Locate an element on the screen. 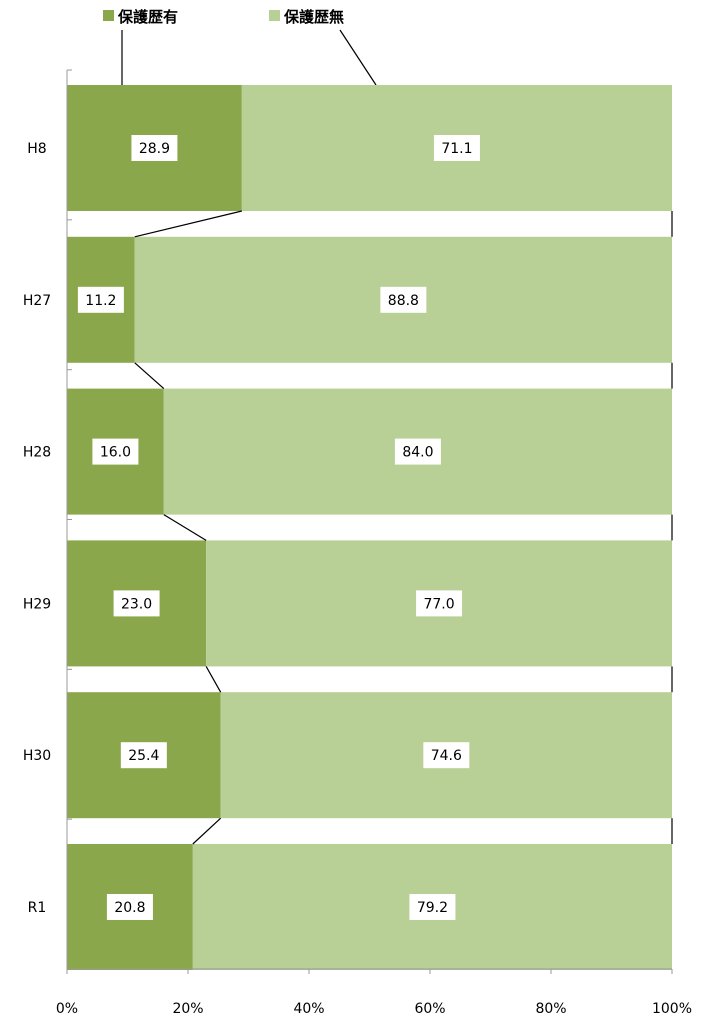 The width and height of the screenshot is (713, 1021). value-label-box-R1-without-history is located at coordinates (432, 907).